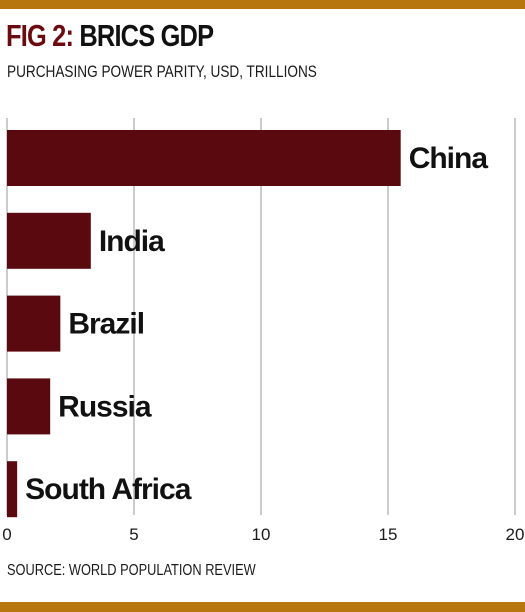 This screenshot has height=612, width=525. Describe the element at coordinates (133, 534) in the screenshot. I see `x-tick-label-5: 5` at that location.